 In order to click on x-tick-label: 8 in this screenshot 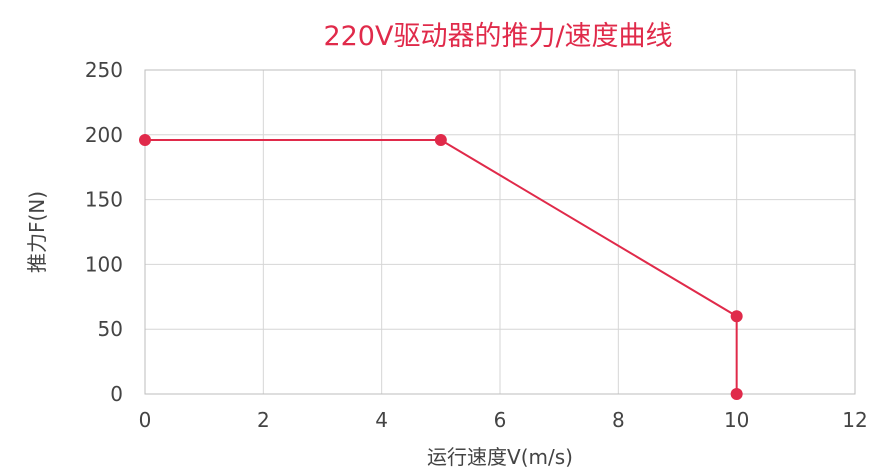, I will do `click(618, 420)`.